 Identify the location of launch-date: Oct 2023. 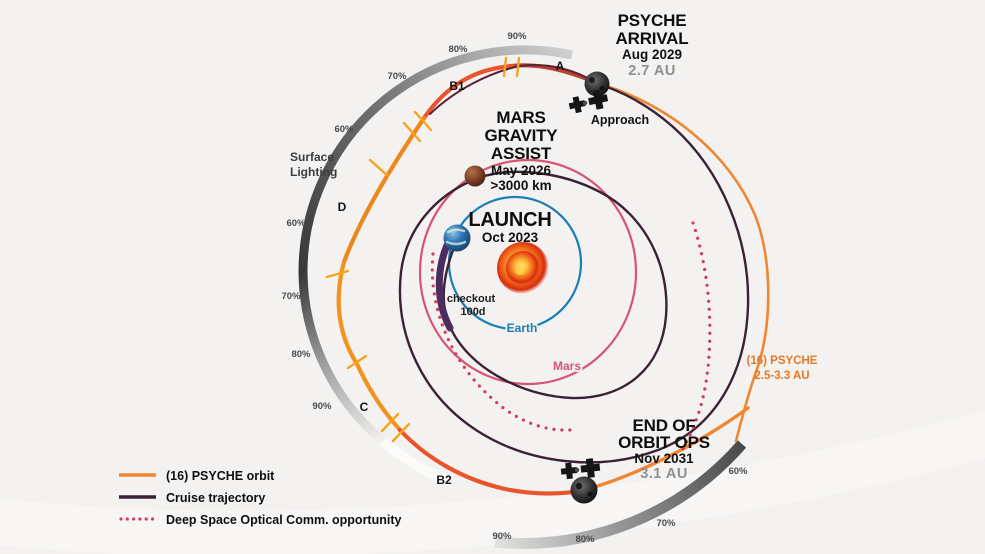
(510, 237).